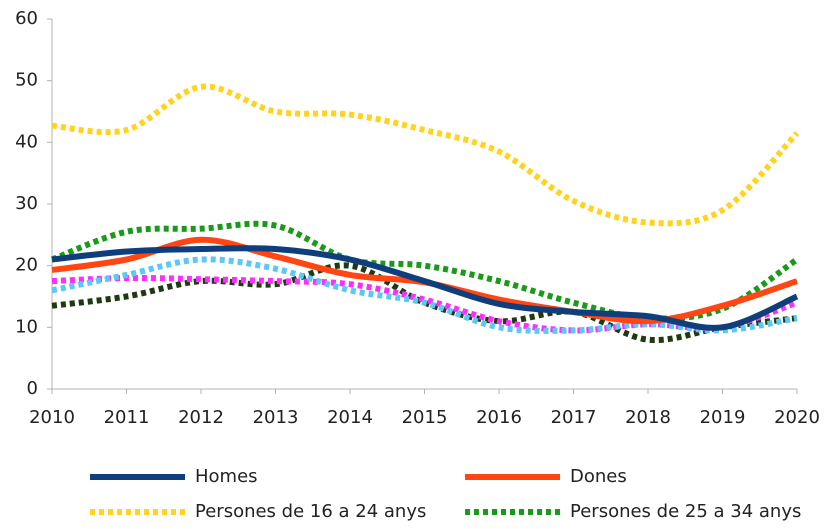  Describe the element at coordinates (276, 417) in the screenshot. I see `x-tick-label: 2013` at that location.